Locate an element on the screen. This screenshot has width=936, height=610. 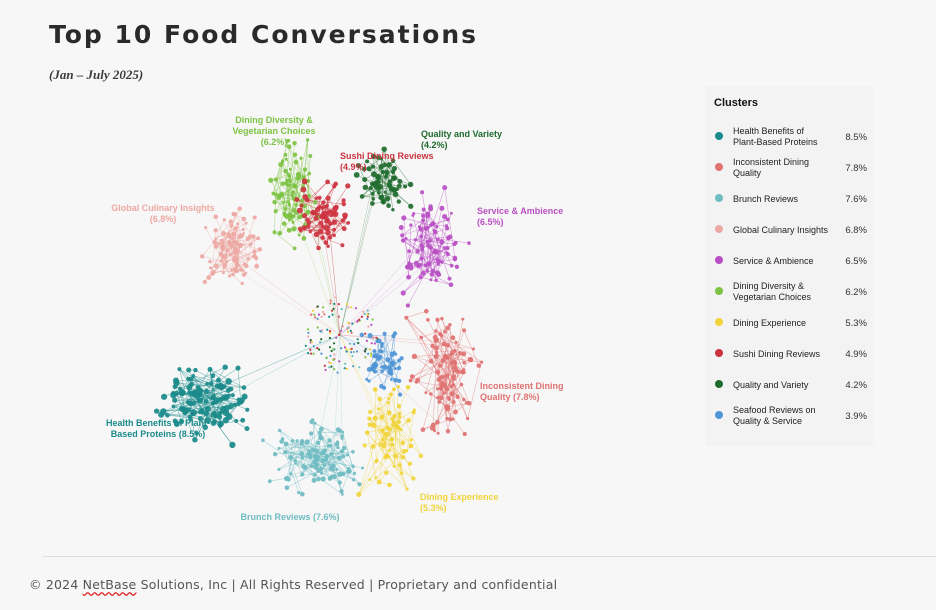
cluster-label-line: Sushi Dining Reviews is located at coordinates (387, 156).